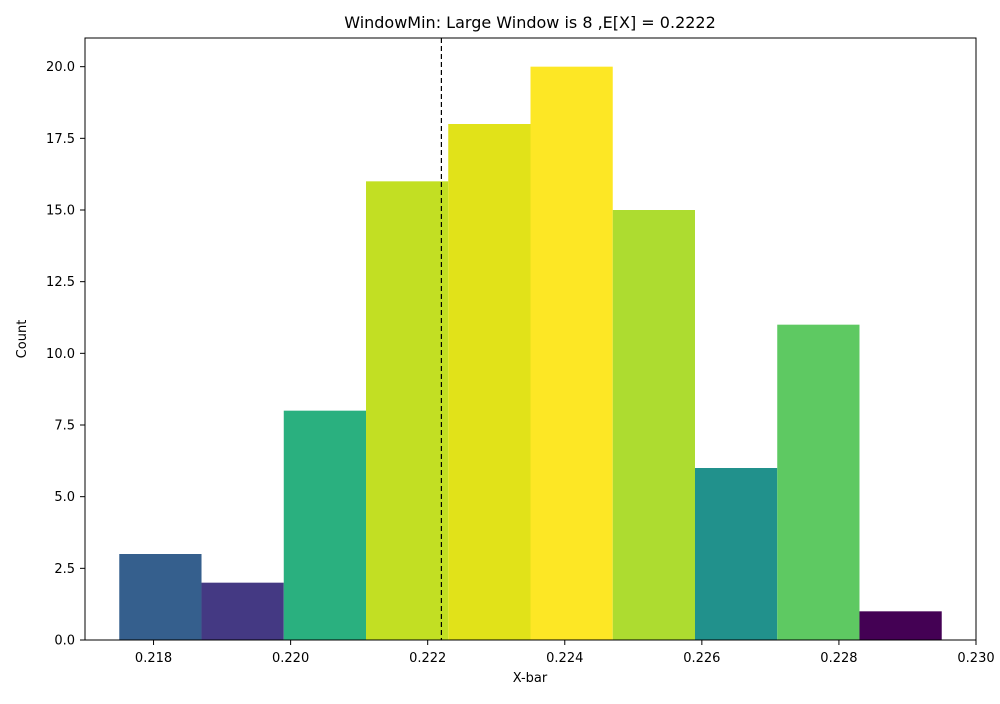 Image resolution: width=1000 pixels, height=704 pixels. What do you see at coordinates (975, 658) in the screenshot?
I see `x-tick-label-7: 0.230` at bounding box center [975, 658].